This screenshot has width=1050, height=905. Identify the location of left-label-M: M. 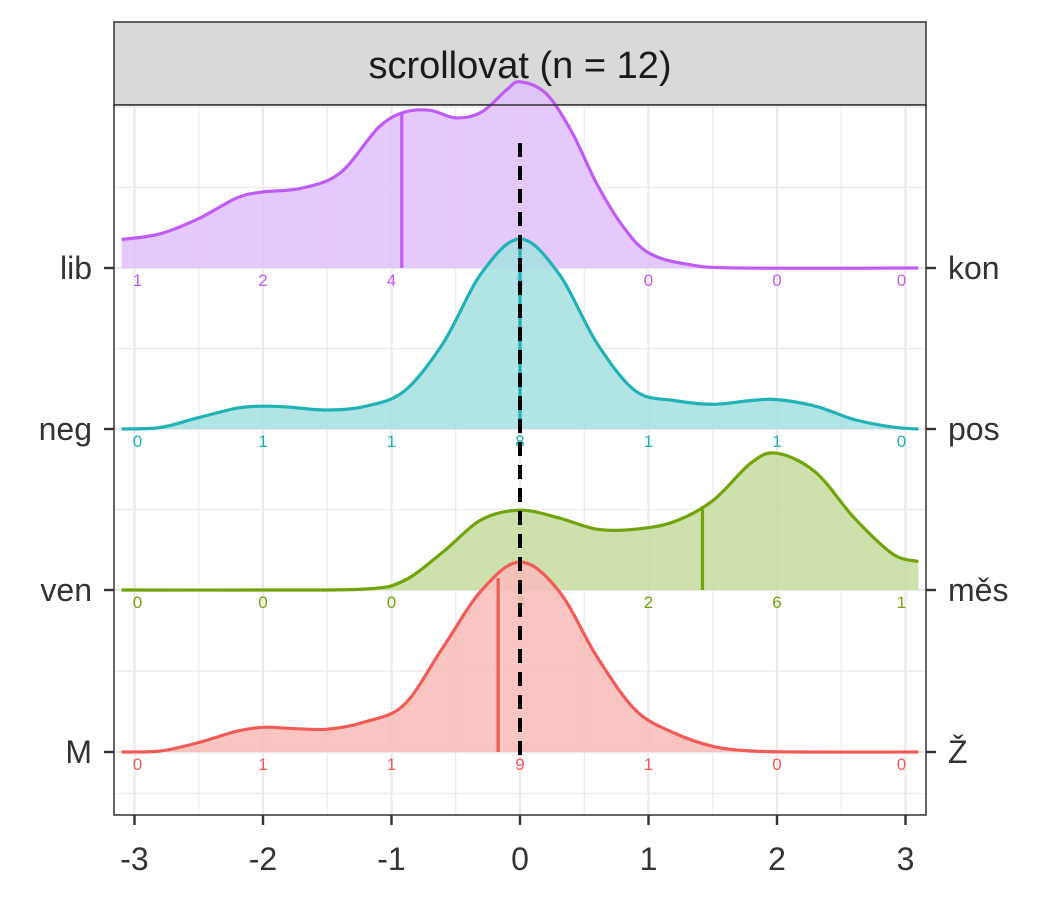
(78, 752).